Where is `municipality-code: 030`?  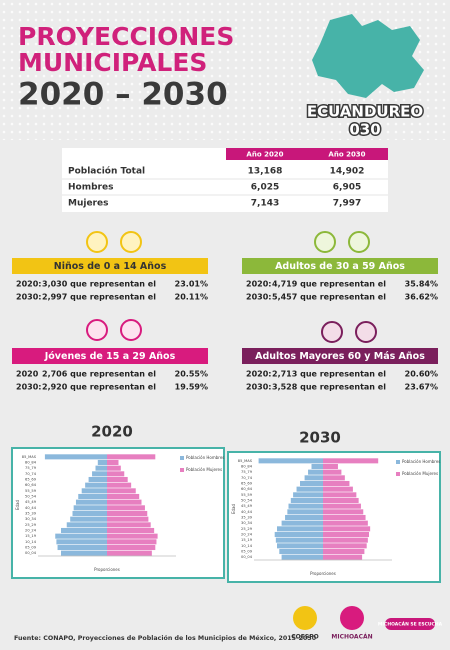 municipality-code: 030 is located at coordinates (364, 130).